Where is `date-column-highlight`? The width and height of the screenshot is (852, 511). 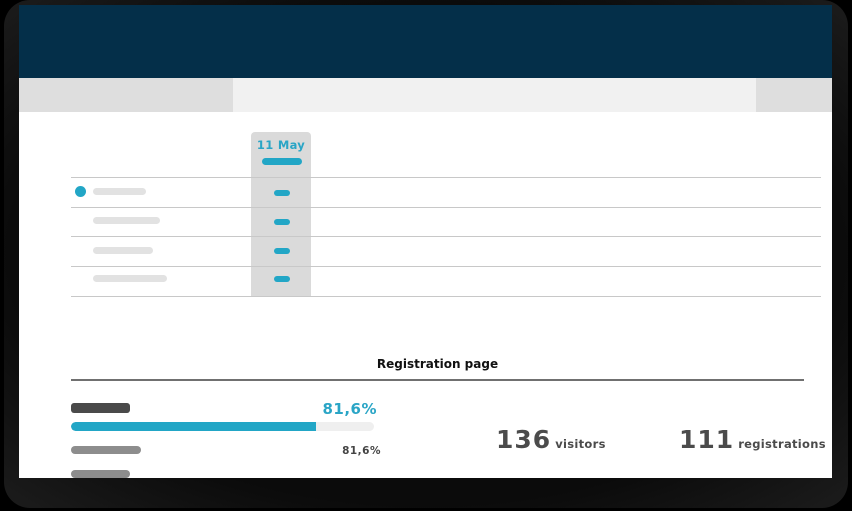 date-column-highlight is located at coordinates (281, 214).